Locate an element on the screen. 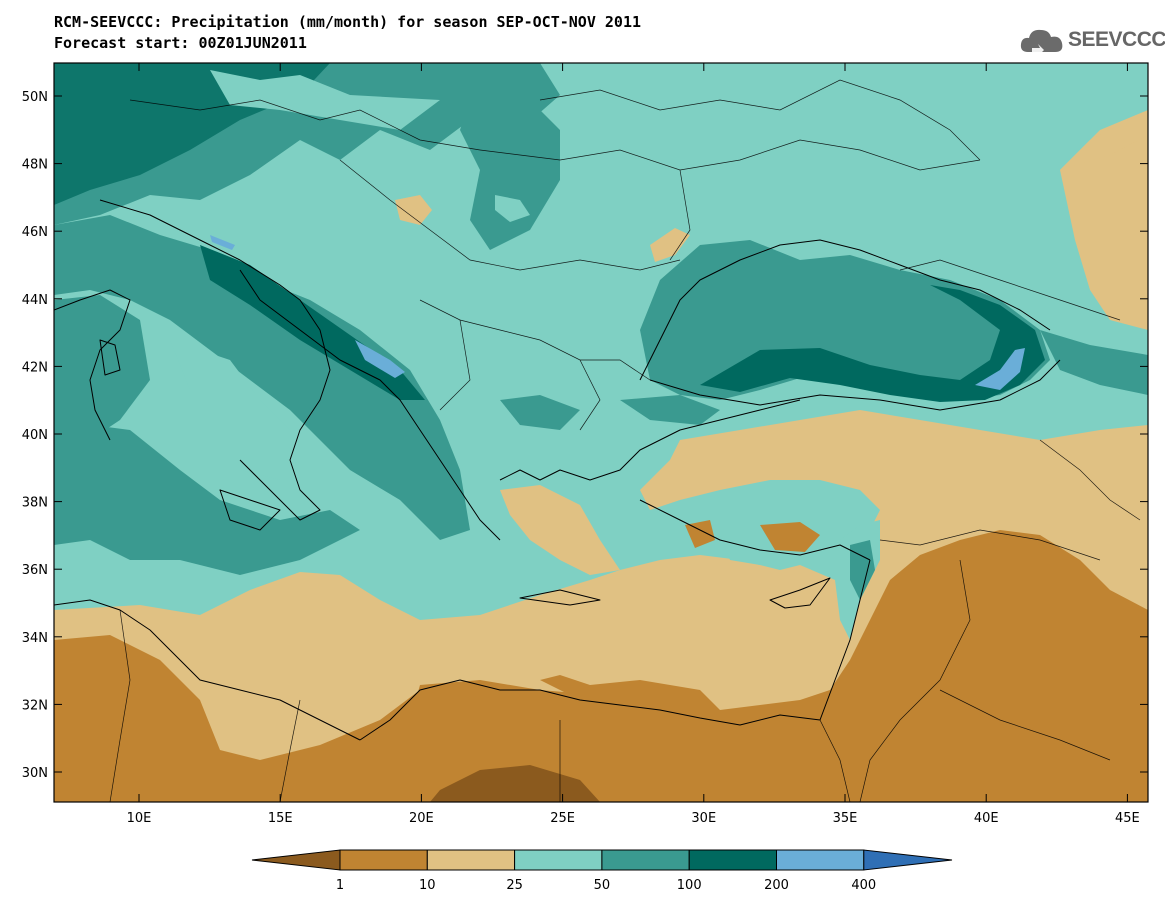  field-low-aegean is located at coordinates (560, 530).